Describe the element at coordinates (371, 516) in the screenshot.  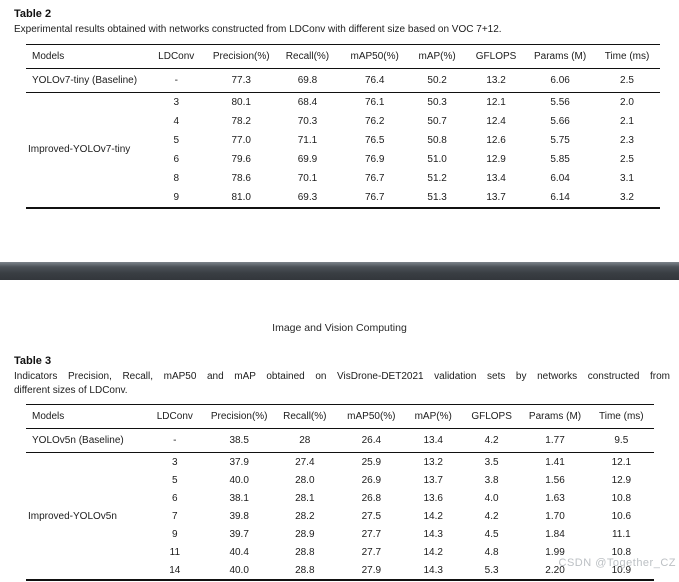
I see `table-cell: 27.5` at that location.